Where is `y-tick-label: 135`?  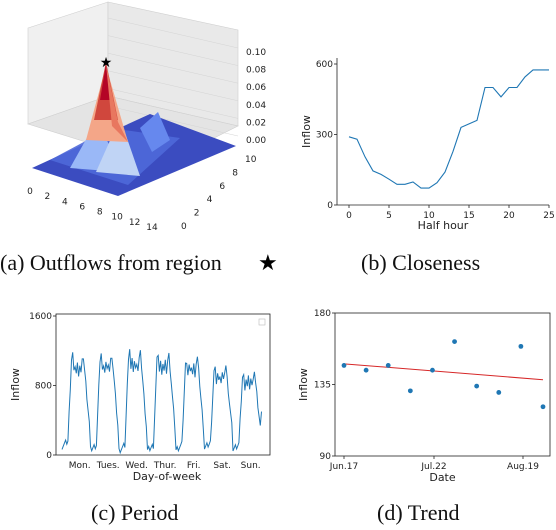
y-tick-label: 135 is located at coordinates (322, 386).